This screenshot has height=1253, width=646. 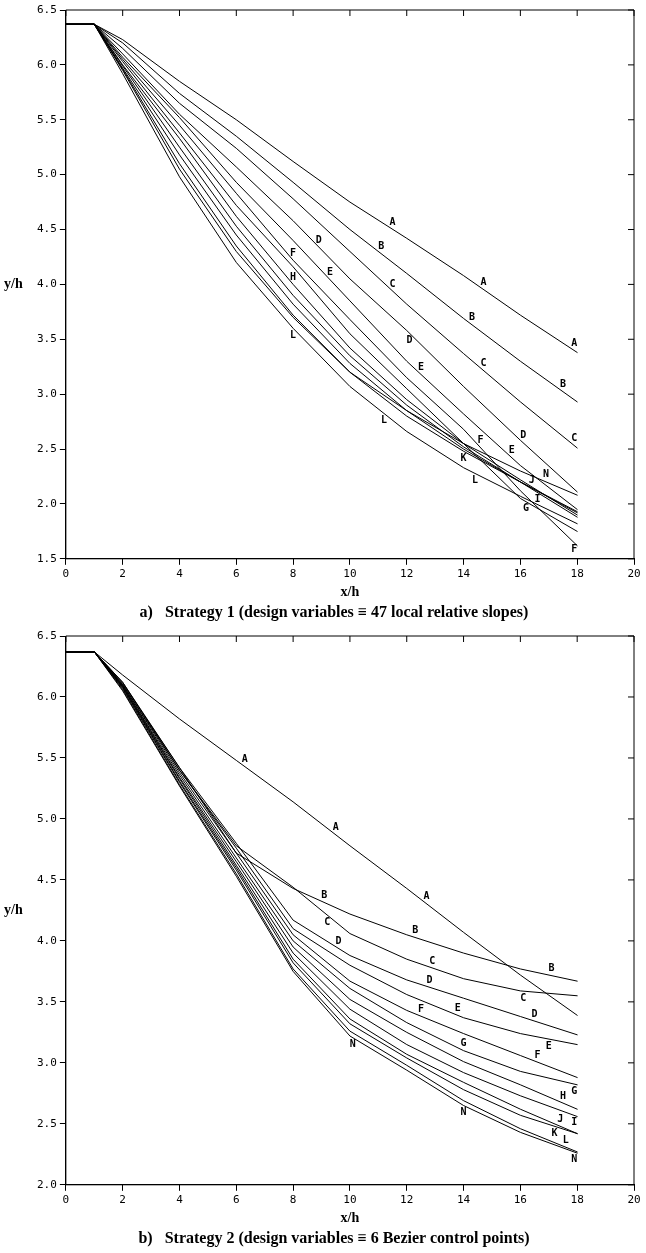 I want to click on text: a) Strategy 1 (design variables ≡ 47 local relative slopes), so click(x=334, y=611).